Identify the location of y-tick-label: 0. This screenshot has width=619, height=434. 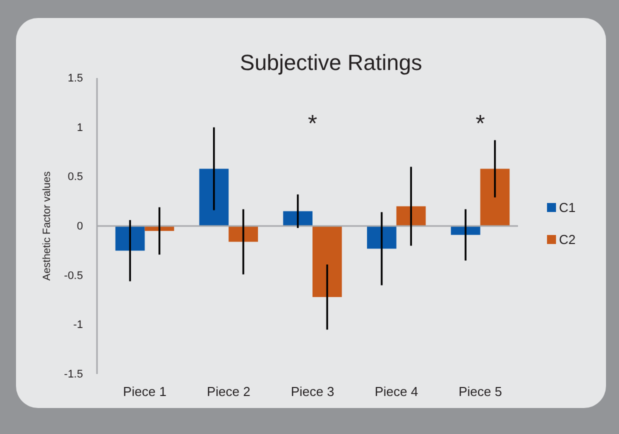
(79, 226).